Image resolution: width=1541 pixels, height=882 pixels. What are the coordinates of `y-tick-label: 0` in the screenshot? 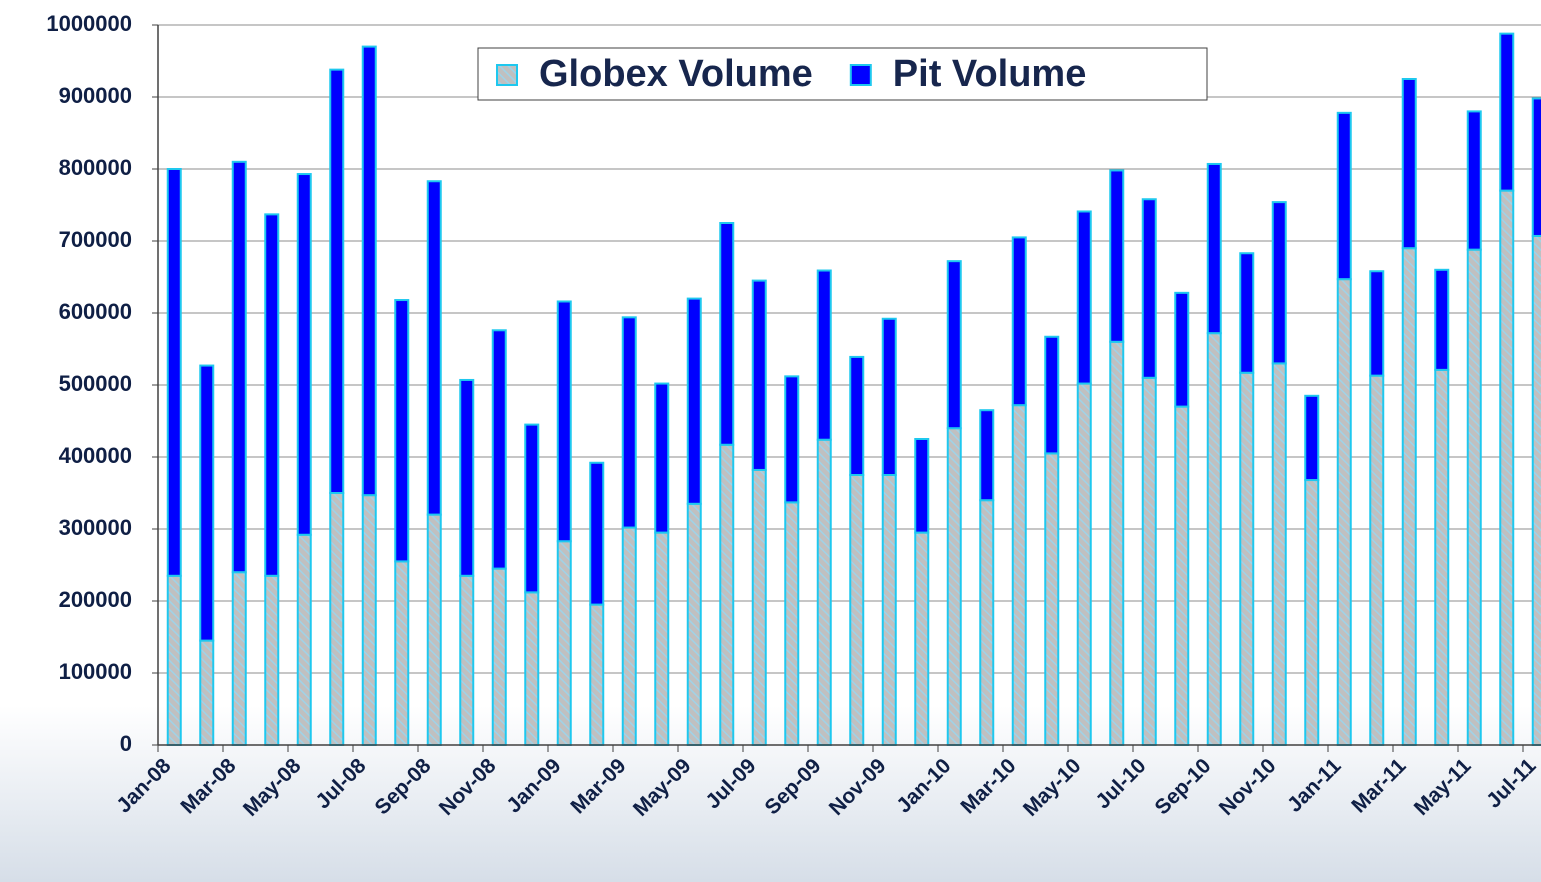 It's located at (126, 743).